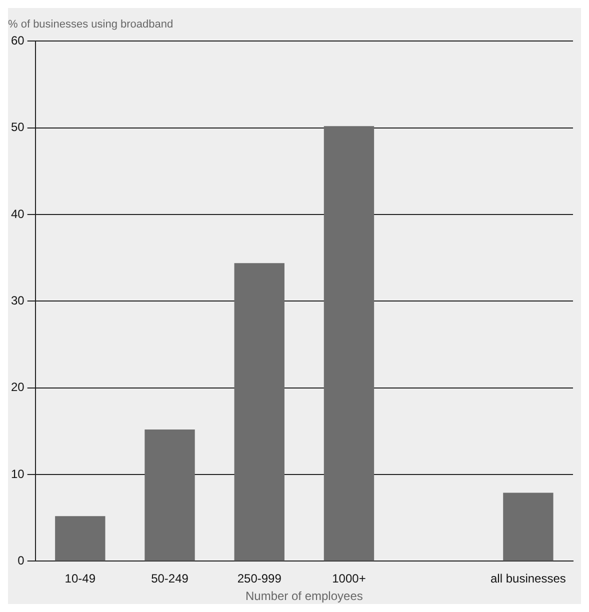  I want to click on x-tick-label: 10-49, so click(80, 579).